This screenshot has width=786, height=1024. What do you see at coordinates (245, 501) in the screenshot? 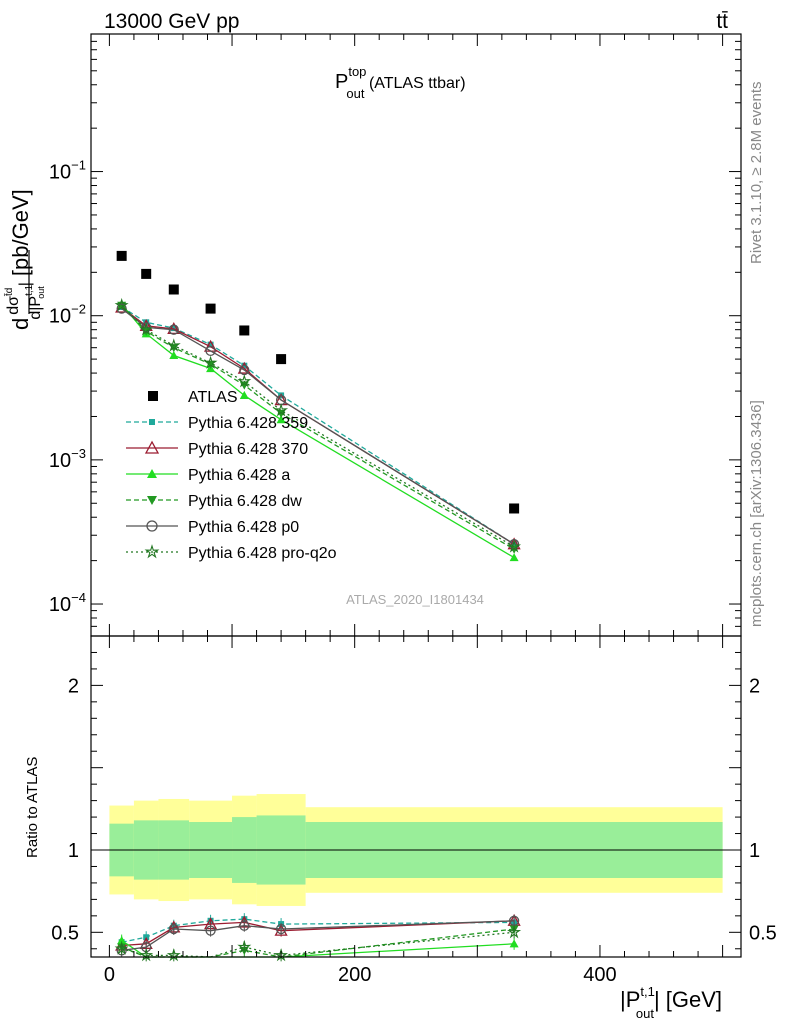
I see `legend-label: Pythia 6.428 dw` at bounding box center [245, 501].